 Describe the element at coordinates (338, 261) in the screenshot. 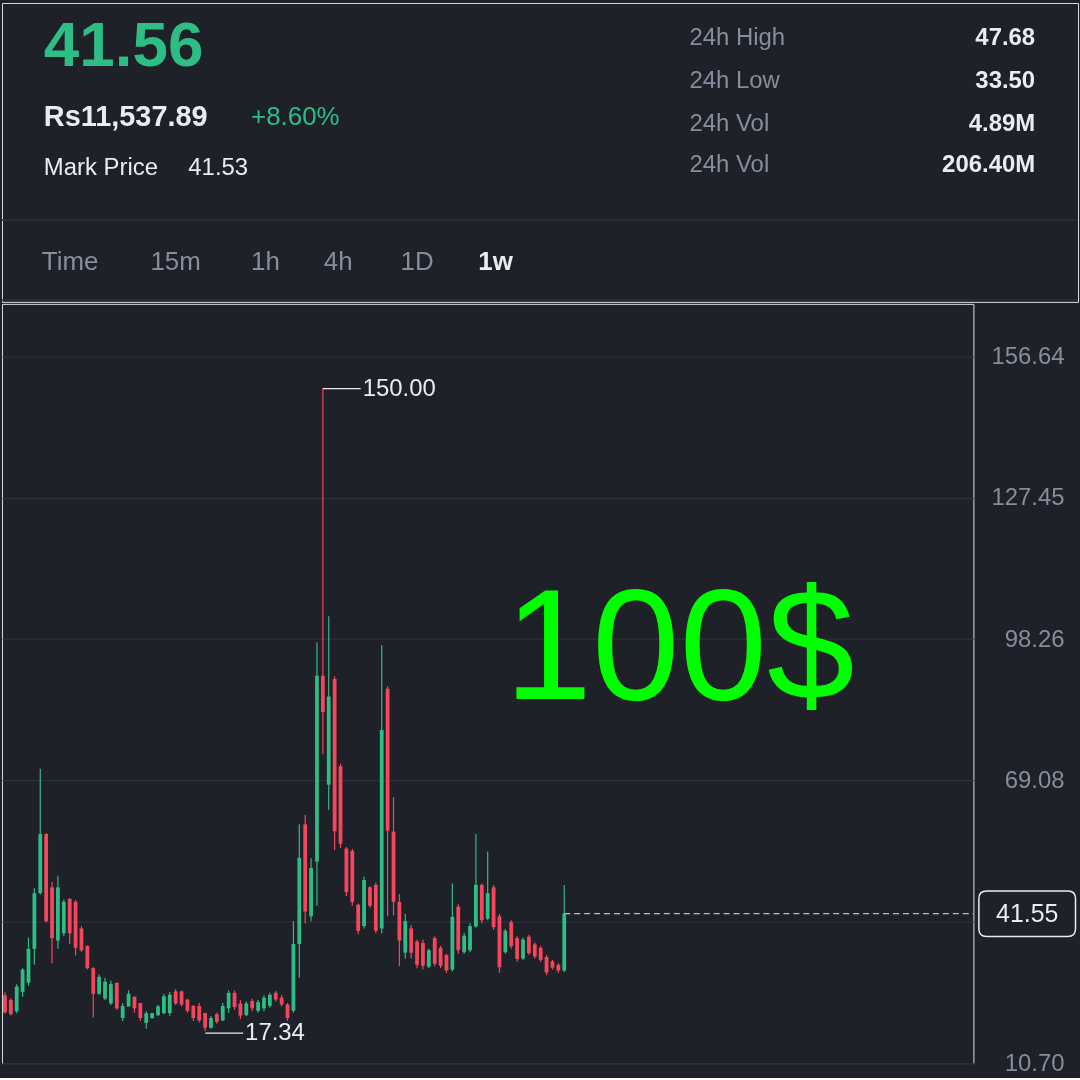

I see `text: 4h` at that location.